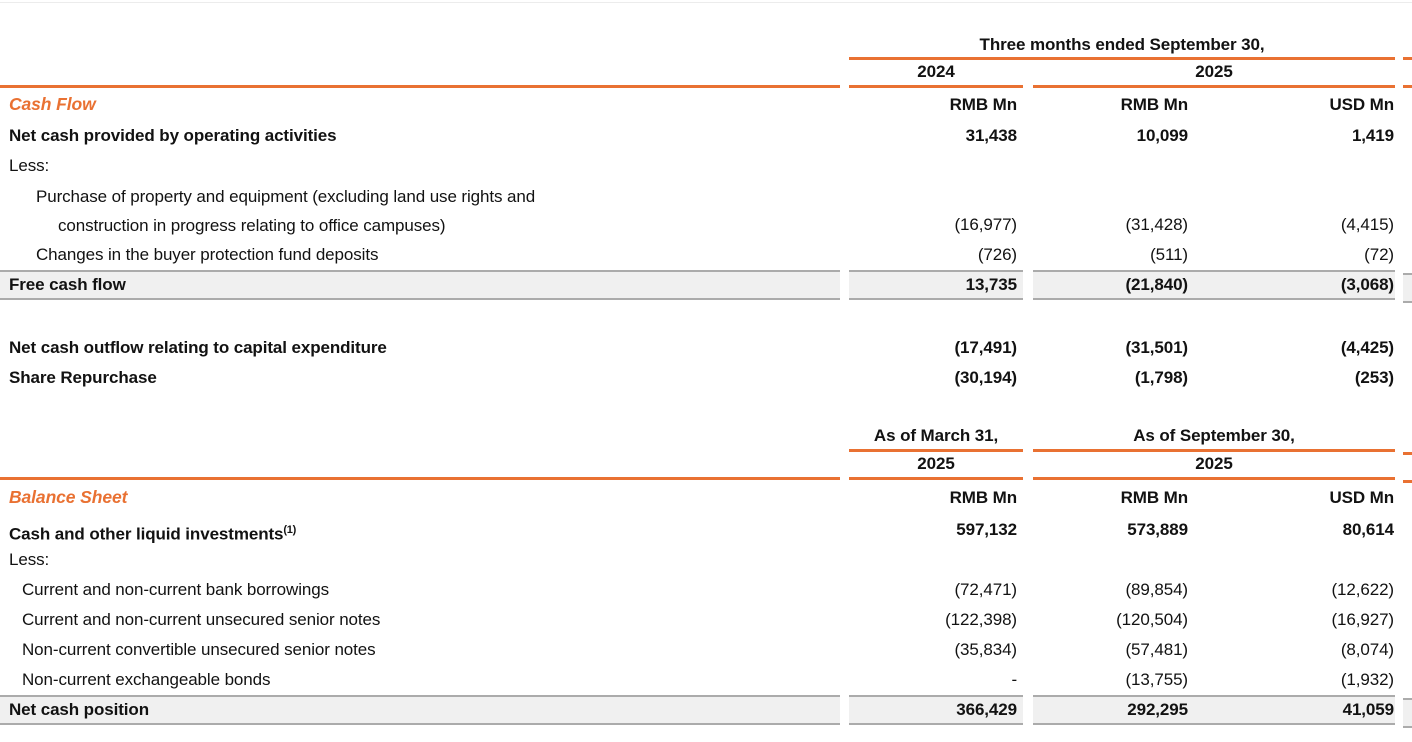 The width and height of the screenshot is (1412, 742). What do you see at coordinates (1367, 224) in the screenshot?
I see `value-2025-usd: (4,415)` at bounding box center [1367, 224].